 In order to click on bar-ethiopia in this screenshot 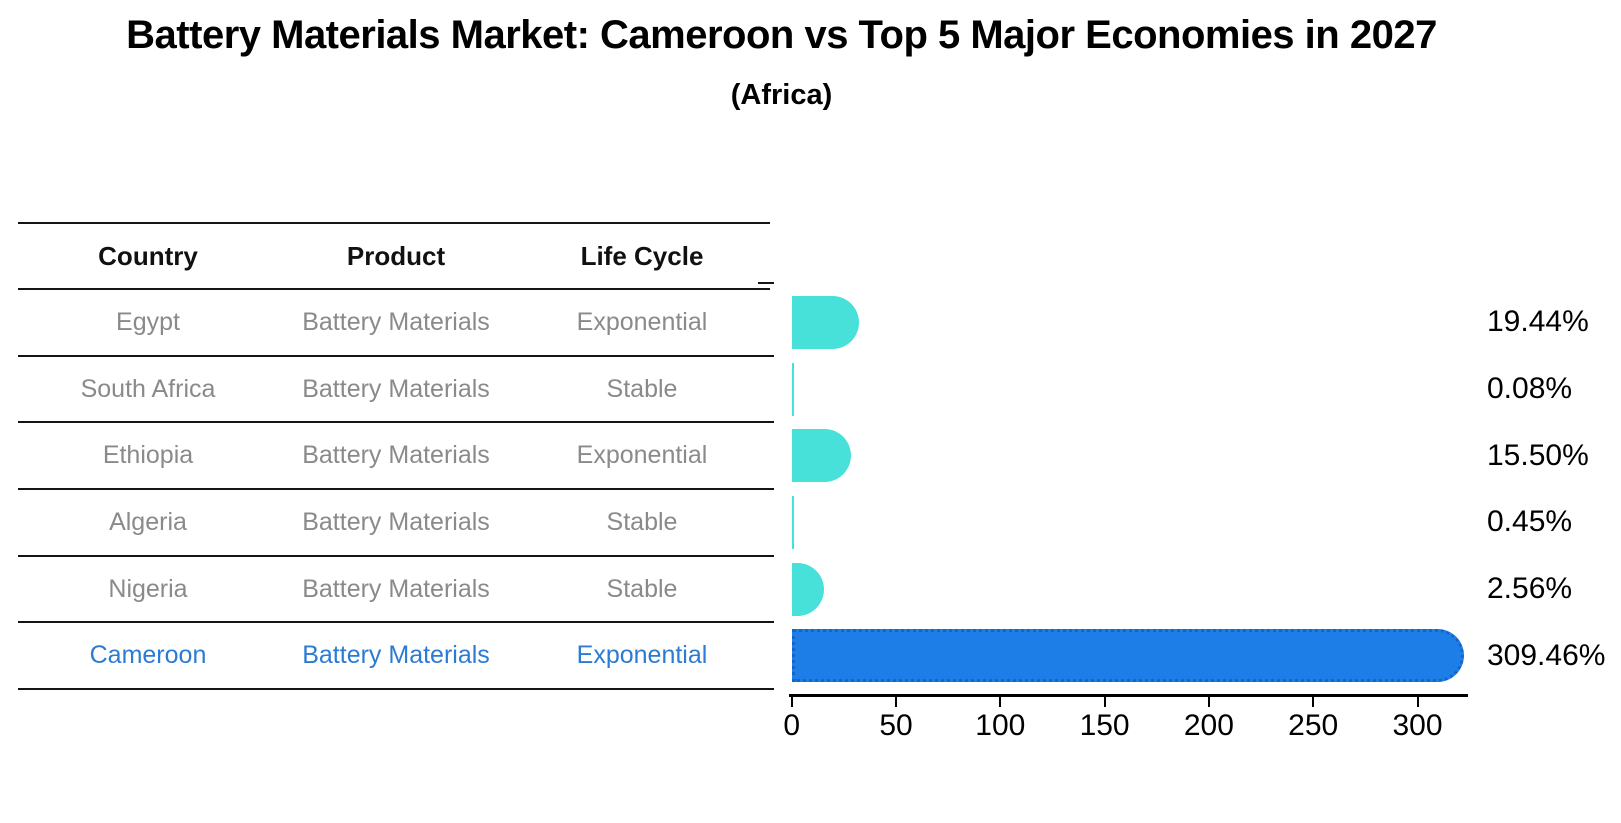, I will do `click(821, 456)`.